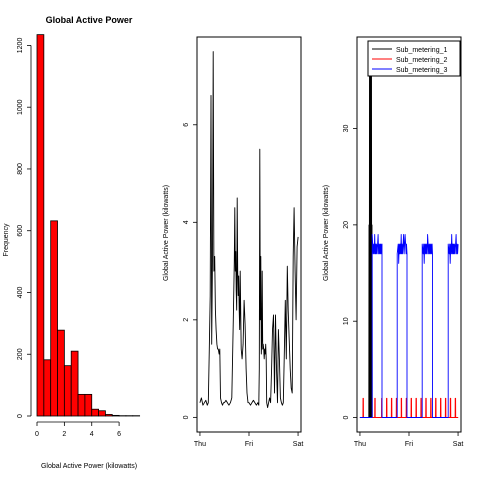  What do you see at coordinates (186, 320) in the screenshot?
I see `y-tick-label: 2` at bounding box center [186, 320].